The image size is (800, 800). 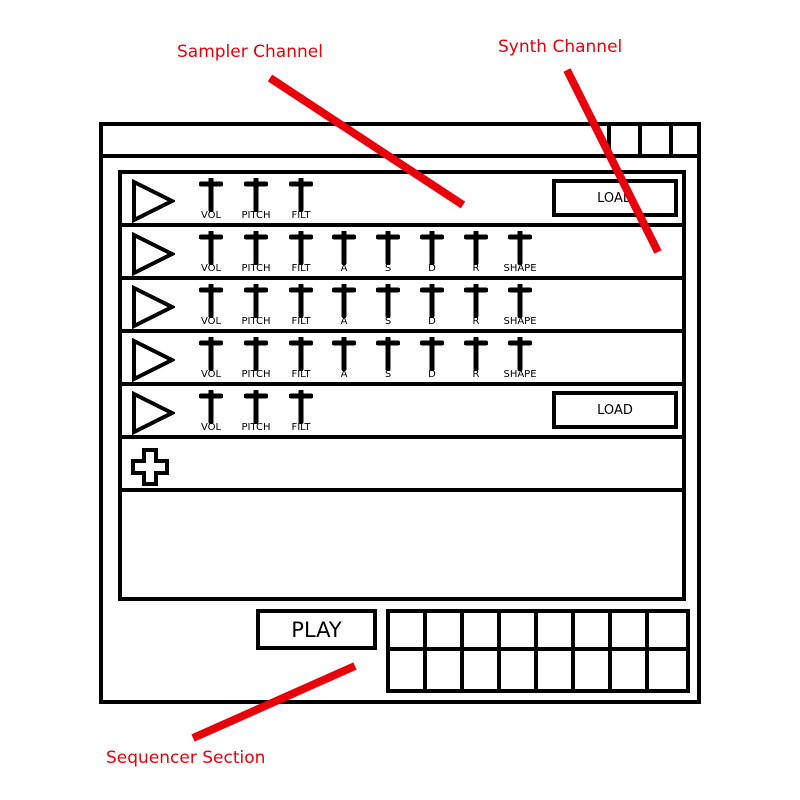 What do you see at coordinates (653, 140) in the screenshot?
I see `maximize-button` at bounding box center [653, 140].